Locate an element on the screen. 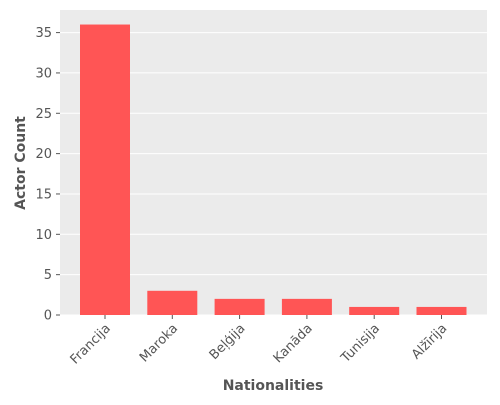 The image size is (500, 405). x-axis-title: Nationalities is located at coordinates (273, 386).